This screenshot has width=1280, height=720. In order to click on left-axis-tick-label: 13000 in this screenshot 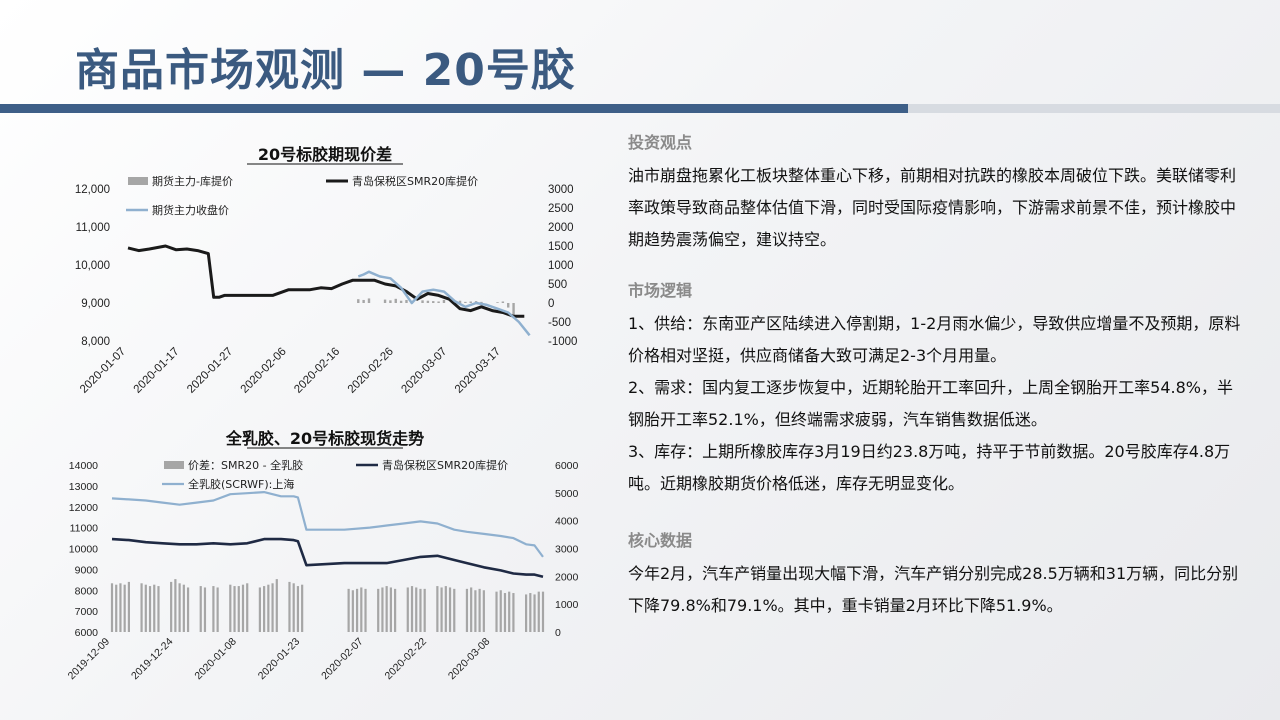, I will do `click(83, 487)`.